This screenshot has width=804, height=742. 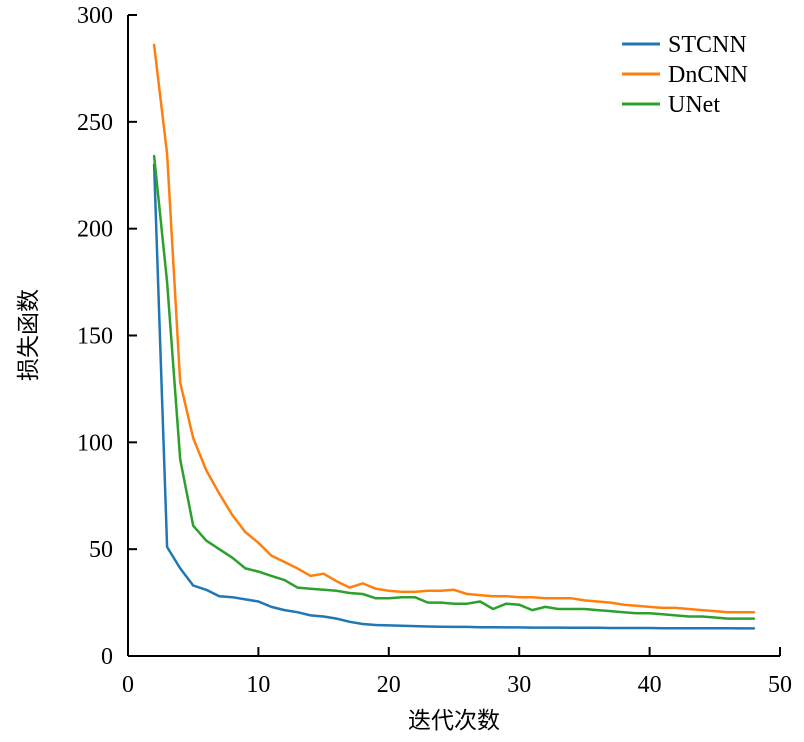 I want to click on x-axis-title: 迭代次数, so click(x=454, y=721).